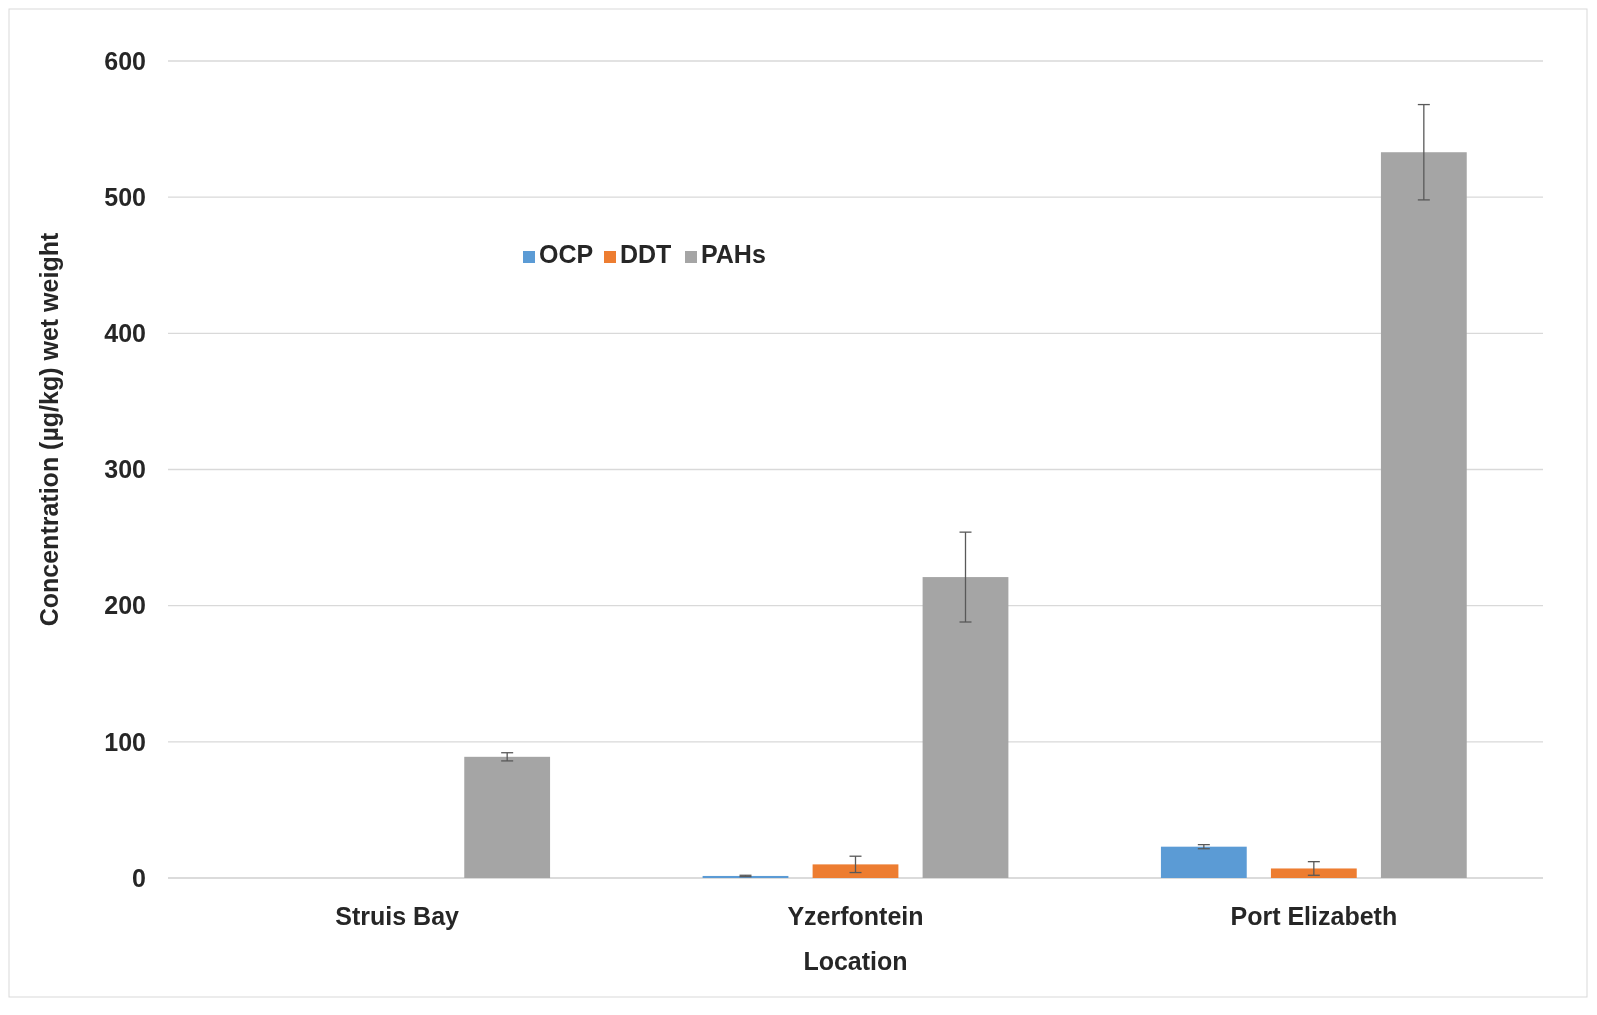  Describe the element at coordinates (566, 254) in the screenshot. I see `legend-label: OCP` at that location.